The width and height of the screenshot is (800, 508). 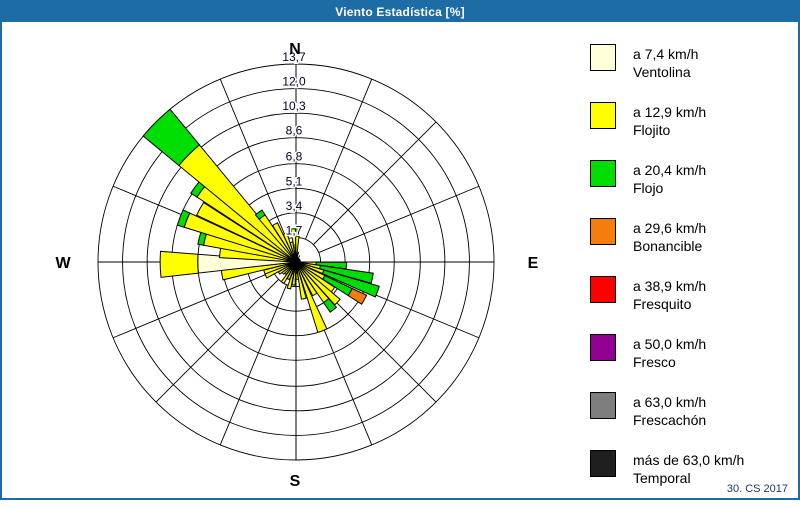 I want to click on legend-beaufort-name: Frescachón, so click(x=670, y=420).